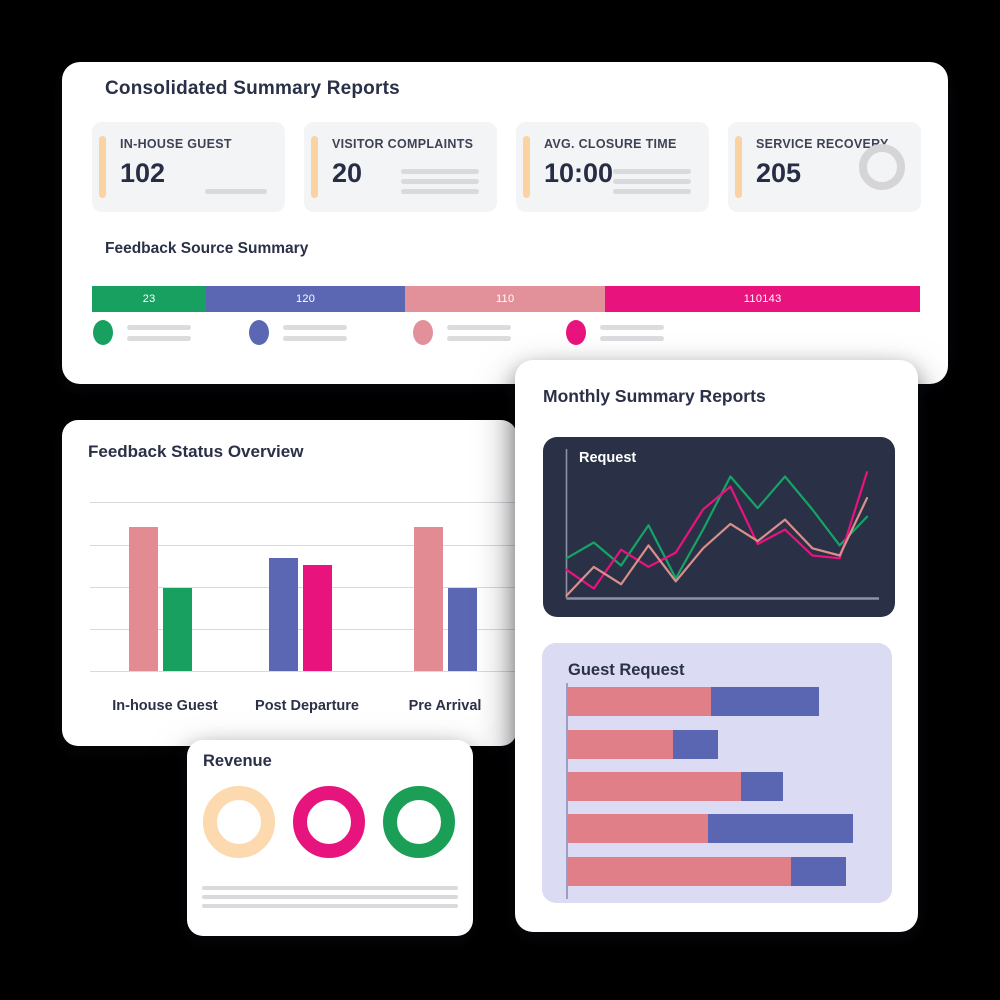 This screenshot has height=1000, width=1000. What do you see at coordinates (610, 144) in the screenshot?
I see `stat-label: AVG. CLOSURE TIME` at bounding box center [610, 144].